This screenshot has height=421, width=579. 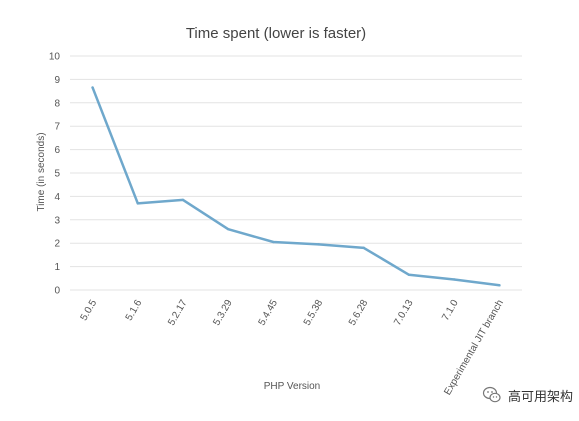 What do you see at coordinates (276, 33) in the screenshot?
I see `chart-title: Time spent (lower is faster)` at bounding box center [276, 33].